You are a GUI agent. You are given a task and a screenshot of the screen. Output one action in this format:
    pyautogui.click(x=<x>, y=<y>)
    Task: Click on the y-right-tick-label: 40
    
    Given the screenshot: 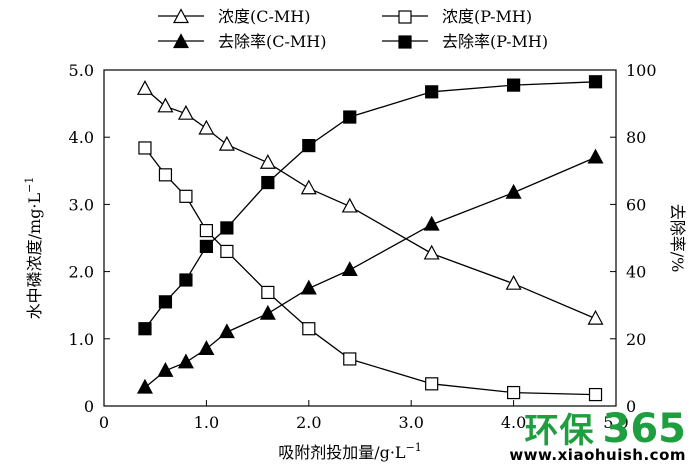 What is the action you would take?
    pyautogui.click(x=636, y=272)
    